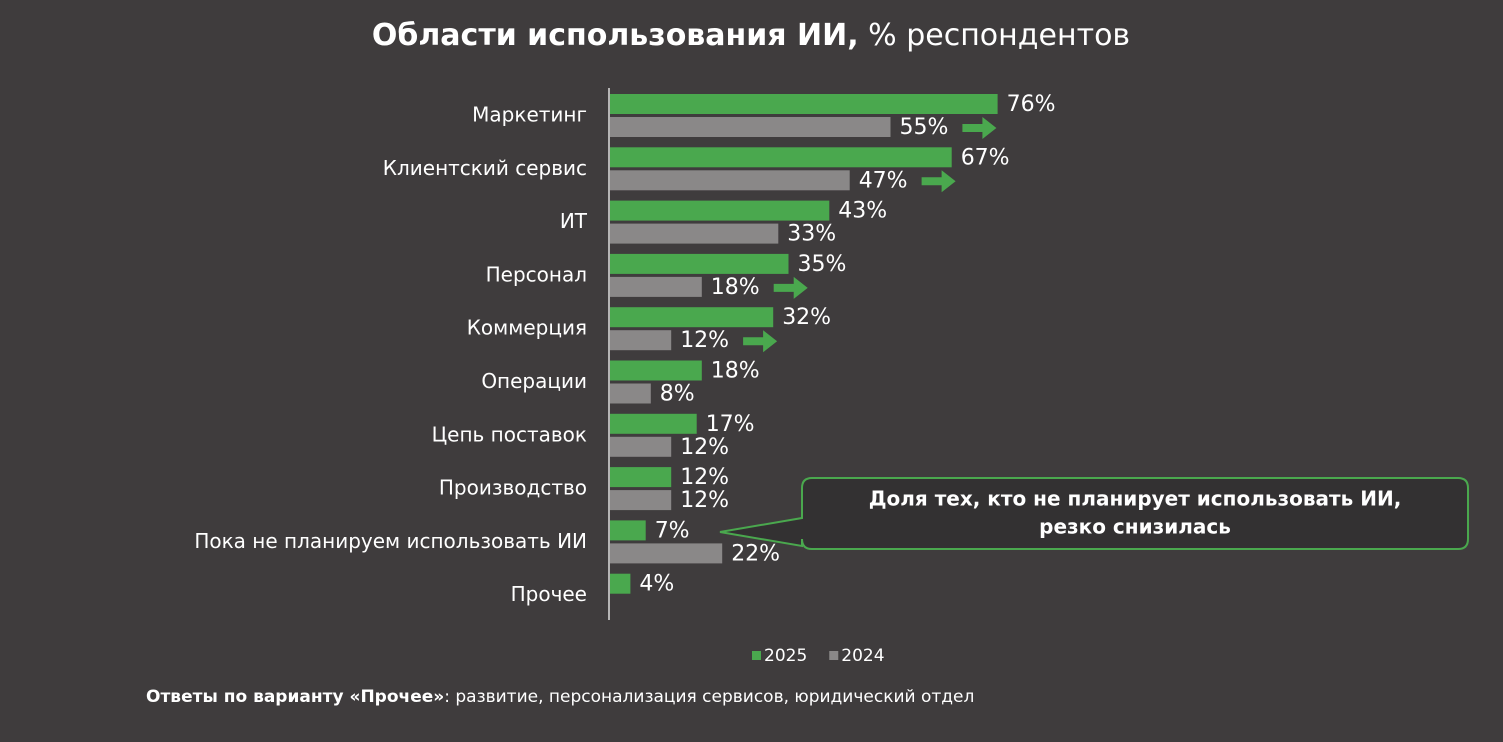 The height and width of the screenshot is (742, 1503). I want to click on chart-title-group: Области использования ИИ, % респондентов, so click(751, 35).